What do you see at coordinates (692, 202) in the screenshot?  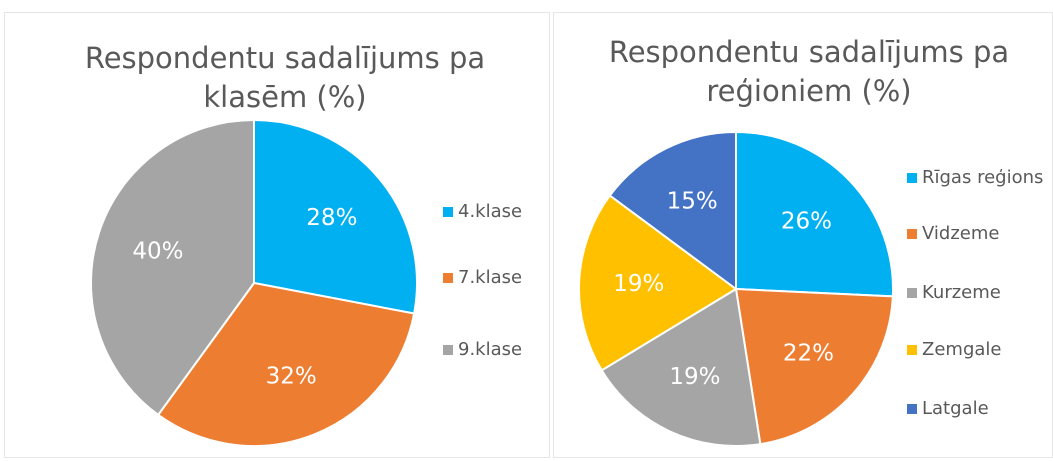 I see `data-label: 15%` at bounding box center [692, 202].